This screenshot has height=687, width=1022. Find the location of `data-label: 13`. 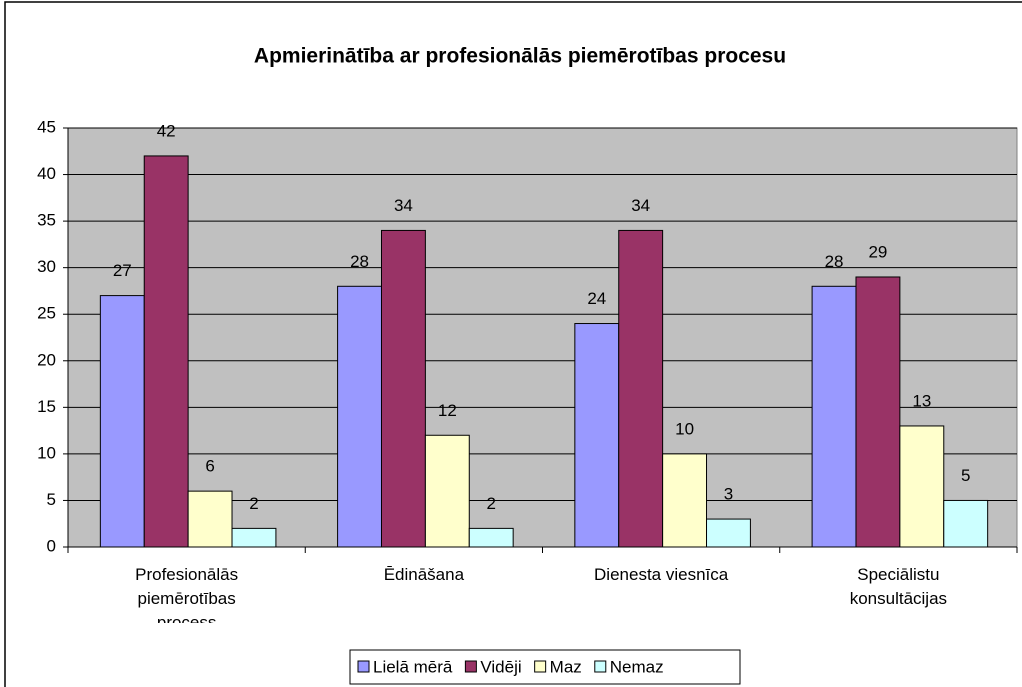

data-label: 13 is located at coordinates (921, 400).